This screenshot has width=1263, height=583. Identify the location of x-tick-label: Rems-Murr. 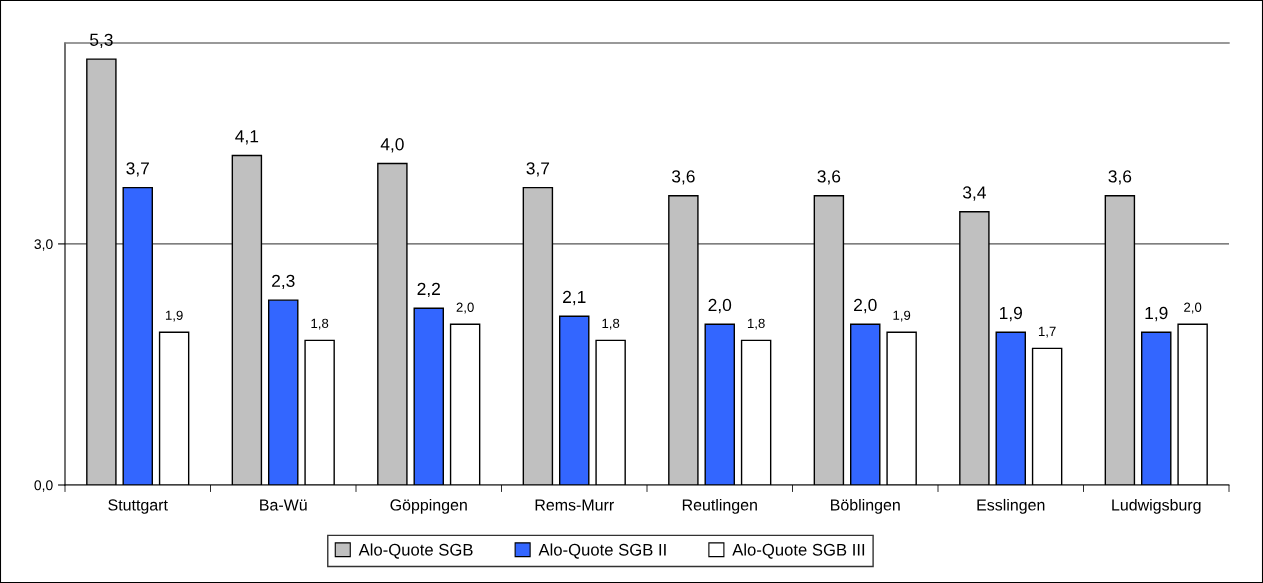
(574, 505).